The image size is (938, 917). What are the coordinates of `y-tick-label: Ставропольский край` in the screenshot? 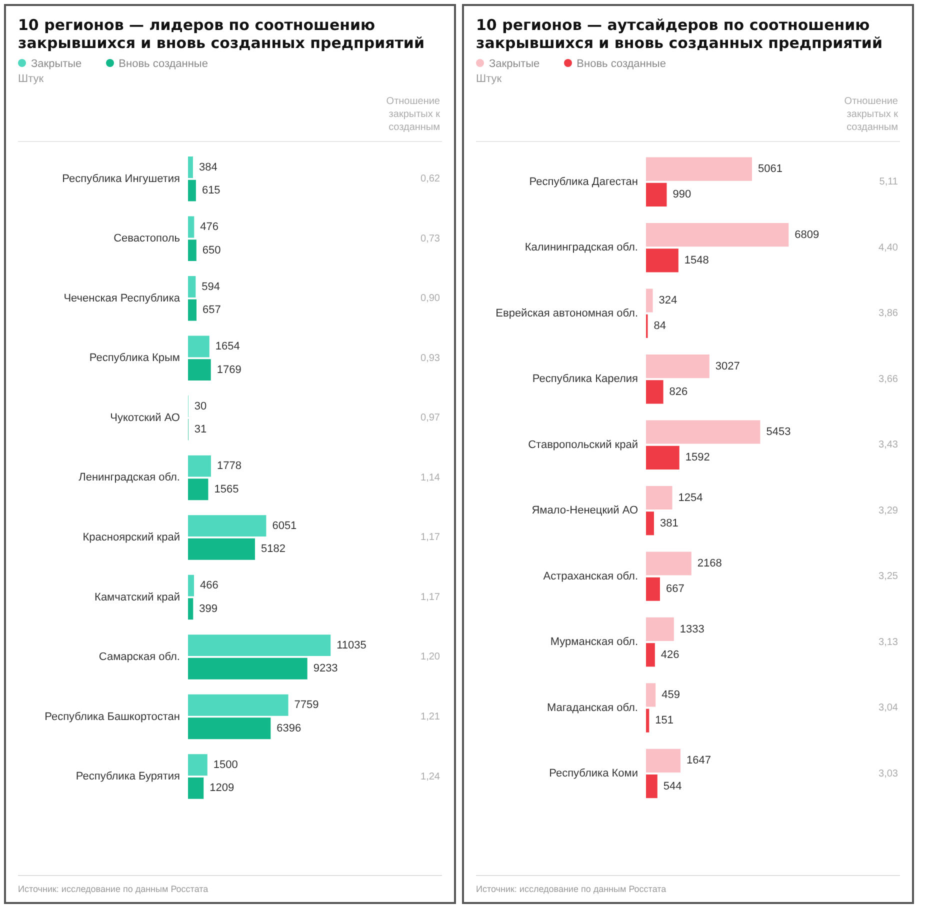 It's located at (583, 444).